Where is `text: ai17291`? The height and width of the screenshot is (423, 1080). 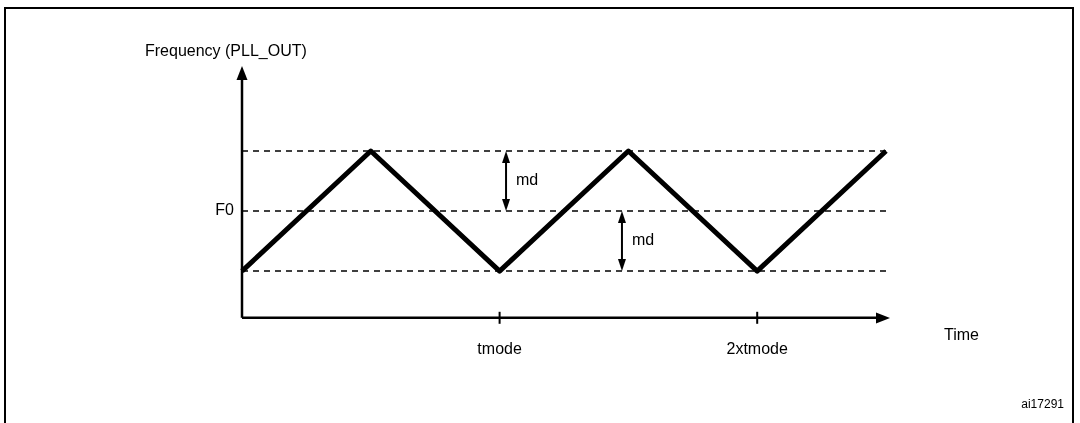 text: ai17291 is located at coordinates (1043, 404).